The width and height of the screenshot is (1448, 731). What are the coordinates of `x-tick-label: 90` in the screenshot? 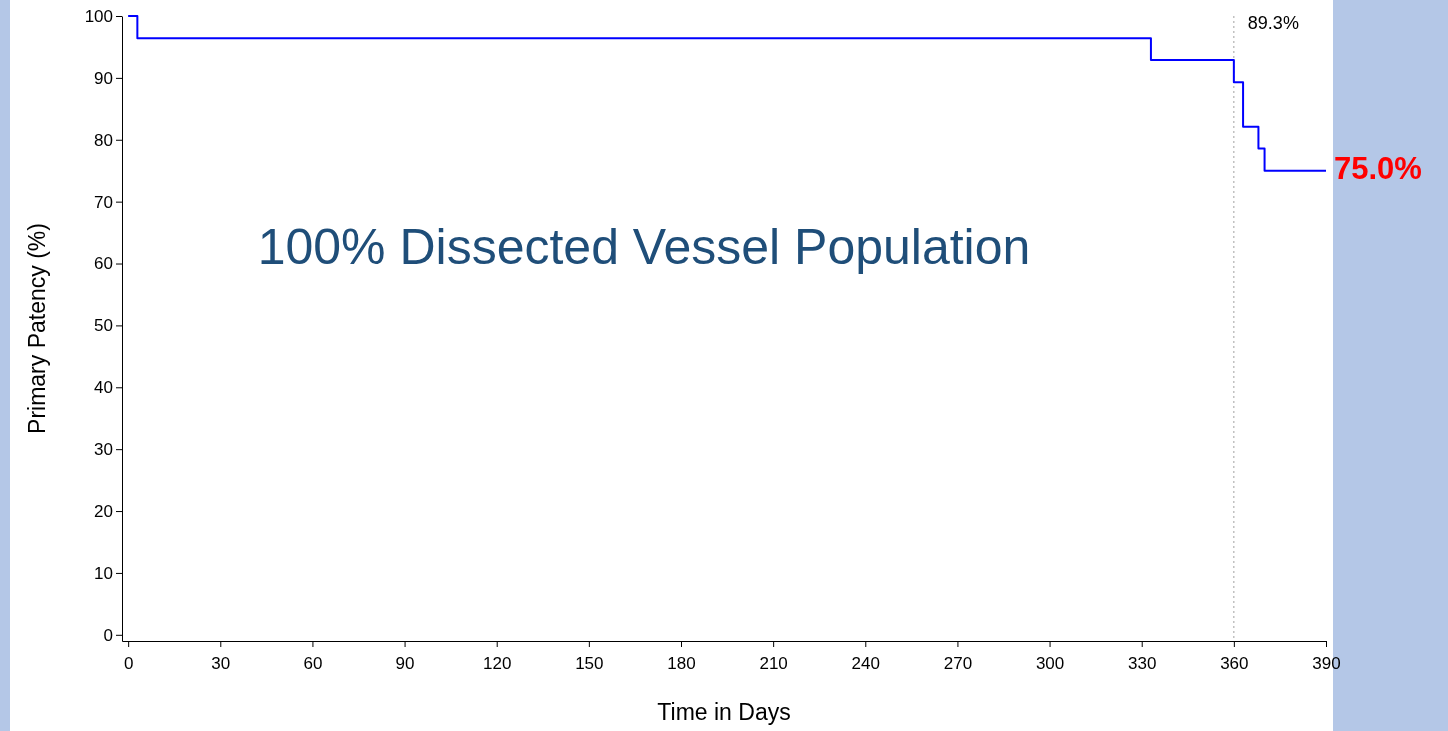 It's located at (405, 663).